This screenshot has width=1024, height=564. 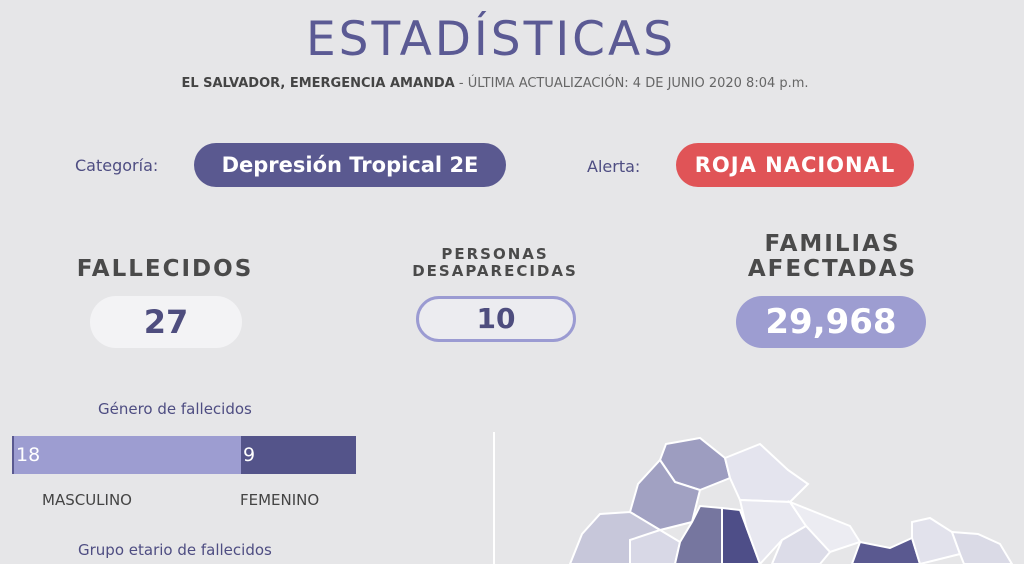 I want to click on section-divider, so click(x=494, y=498).